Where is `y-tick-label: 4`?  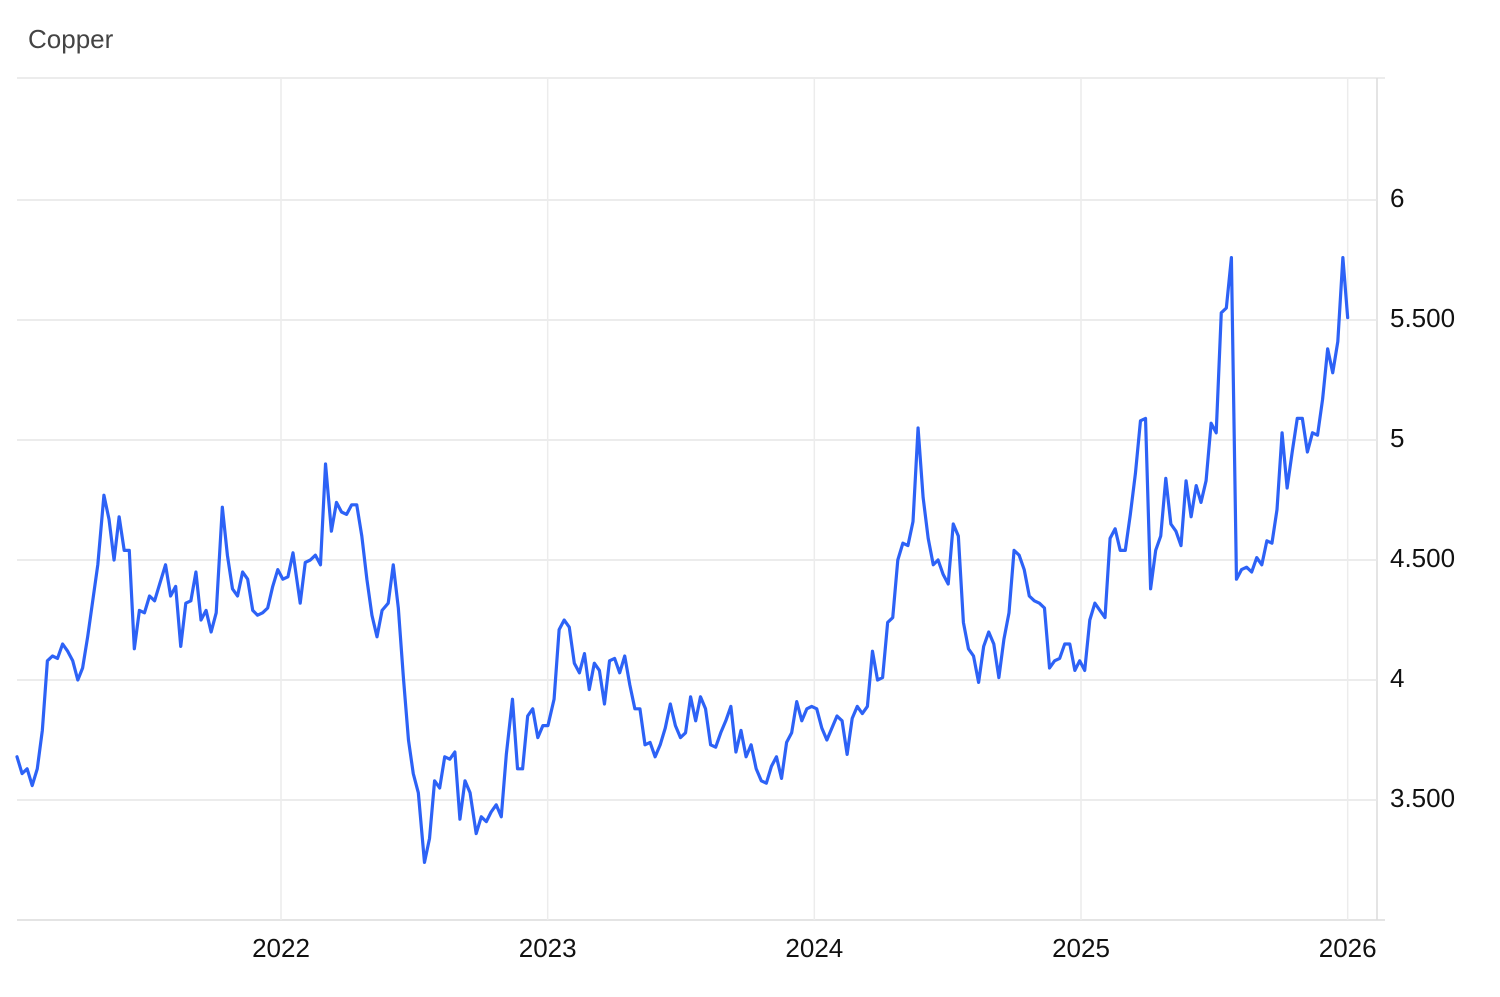
y-tick-label: 4 is located at coordinates (1397, 678).